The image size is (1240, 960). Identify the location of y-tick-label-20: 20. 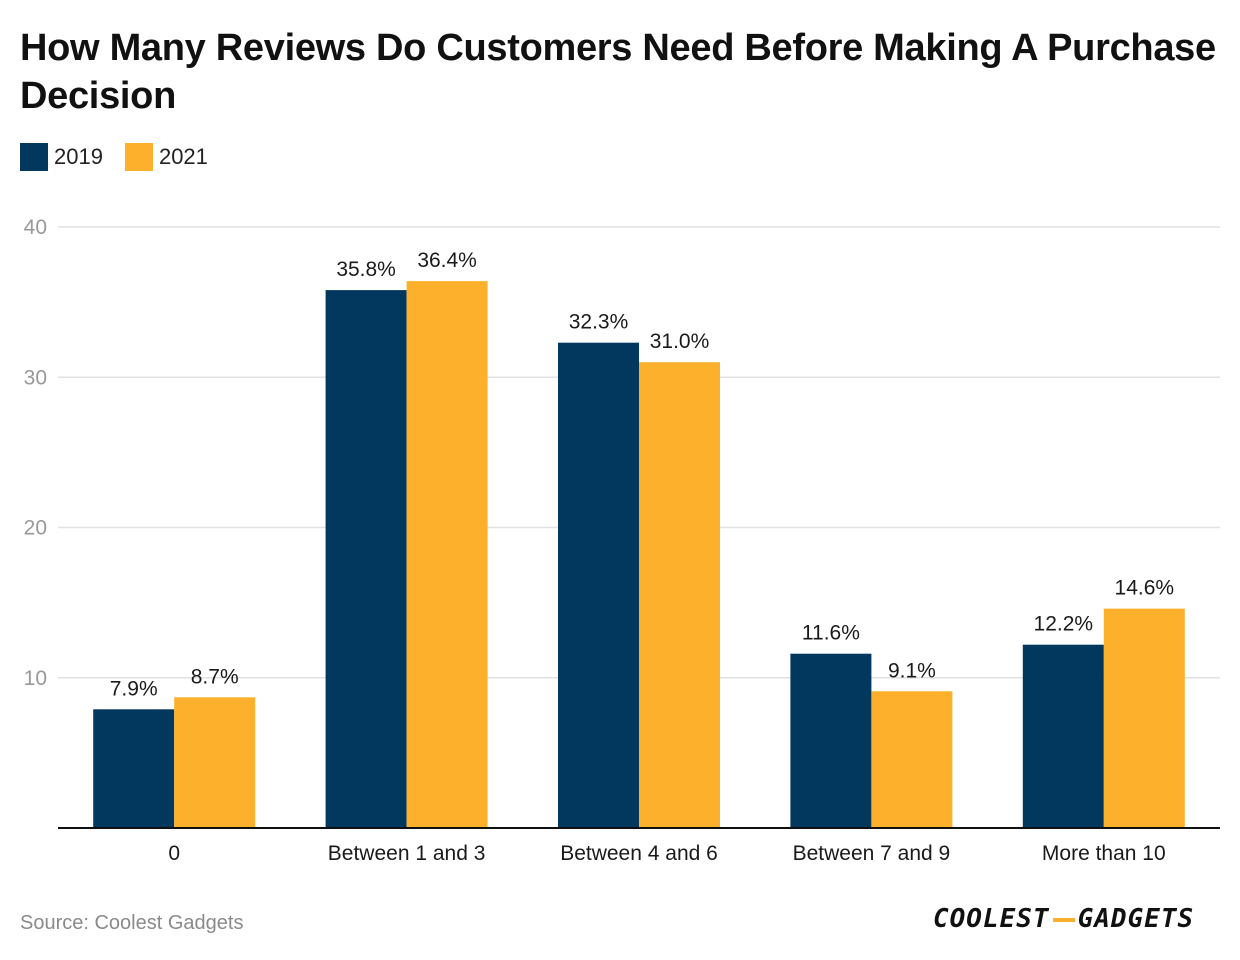
(35, 528).